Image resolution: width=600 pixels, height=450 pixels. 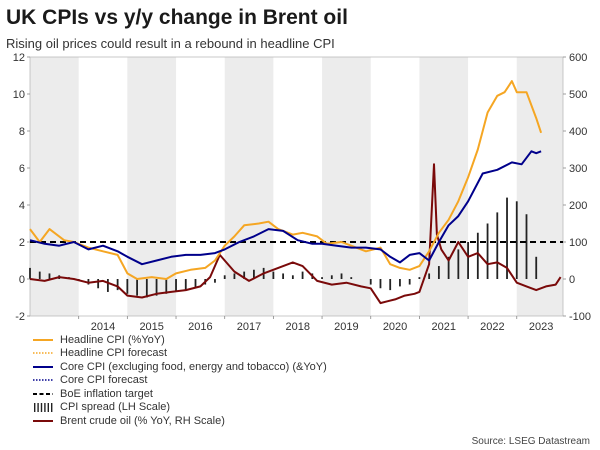 I want to click on y-right-tick-label: 200, so click(x=578, y=206).